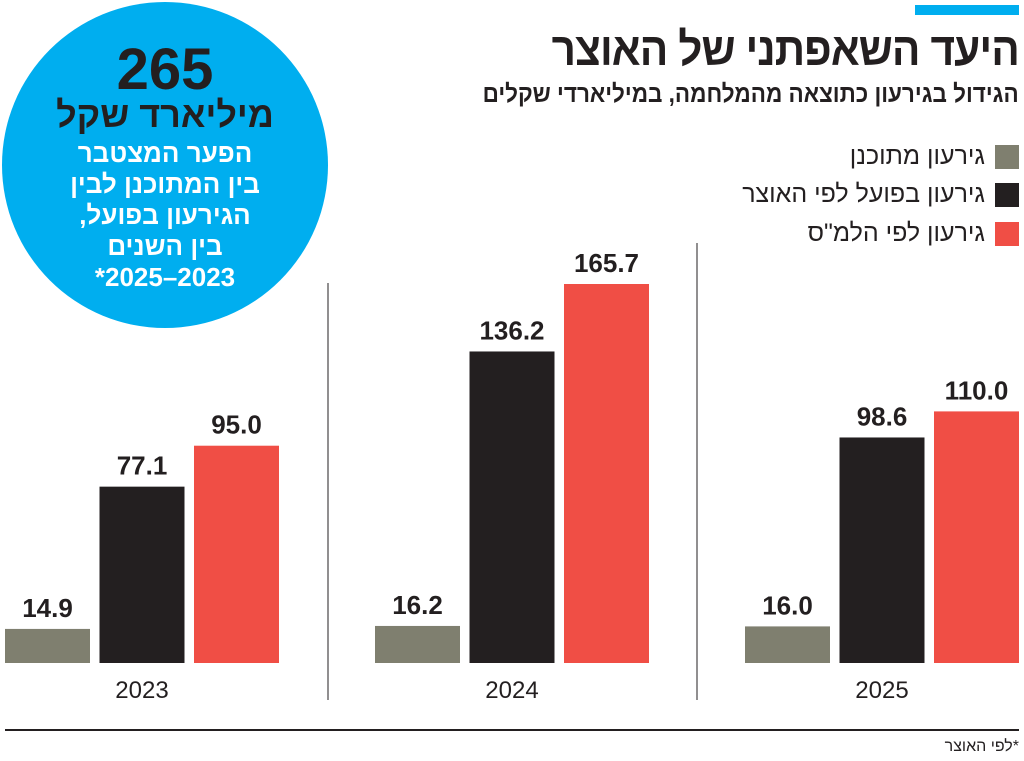 This screenshot has width=1024, height=761. Describe the element at coordinates (142, 466) in the screenshot. I see `data-label: 77.1` at that location.